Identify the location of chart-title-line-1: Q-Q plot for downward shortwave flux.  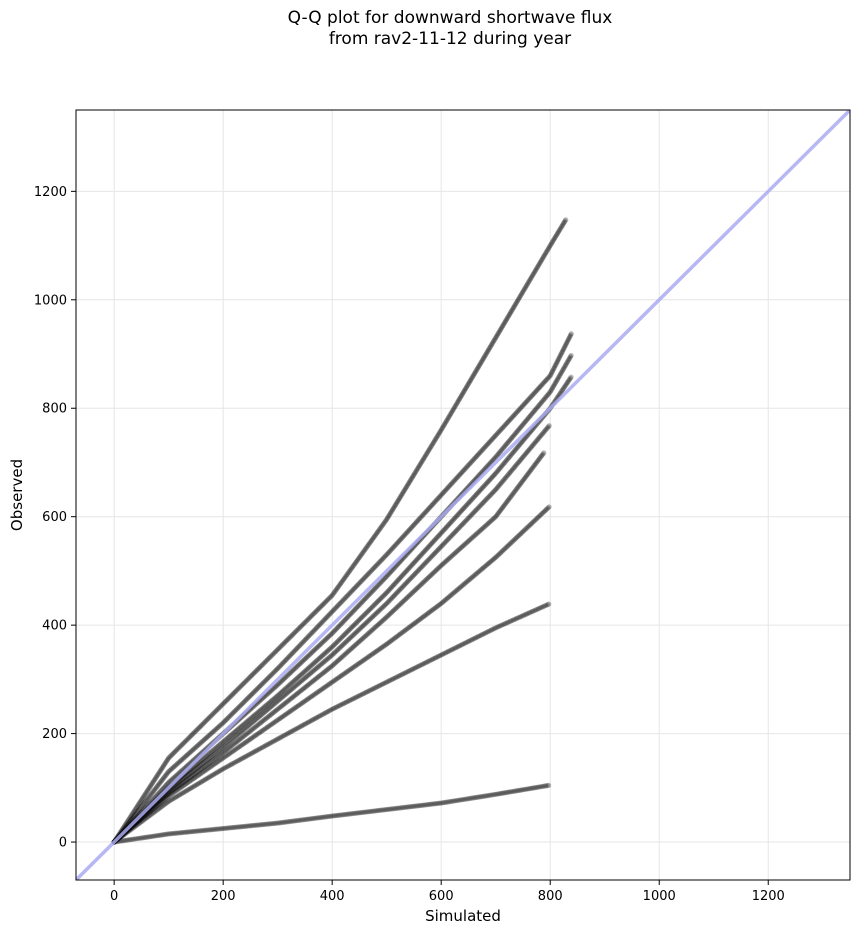
(450, 18).